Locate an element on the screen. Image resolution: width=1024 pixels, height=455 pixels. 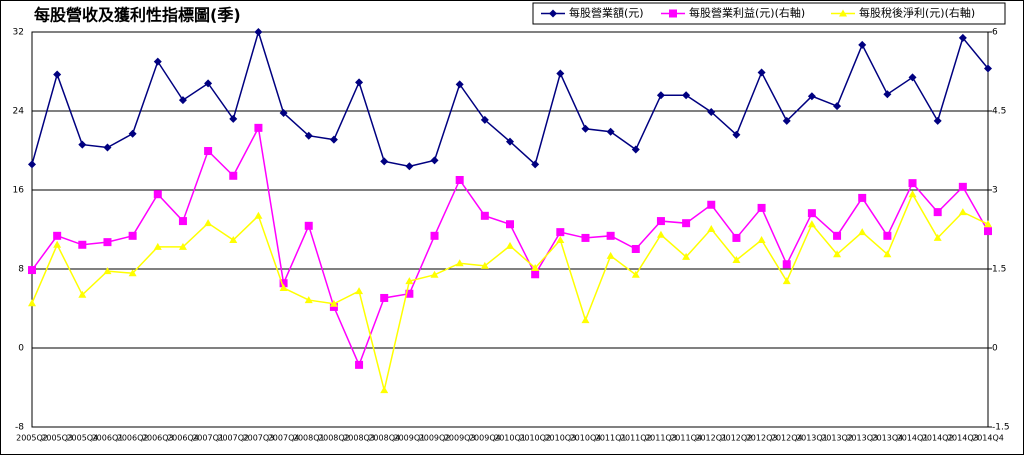
x-tick-label: 2008Q2 is located at coordinates (334, 438).